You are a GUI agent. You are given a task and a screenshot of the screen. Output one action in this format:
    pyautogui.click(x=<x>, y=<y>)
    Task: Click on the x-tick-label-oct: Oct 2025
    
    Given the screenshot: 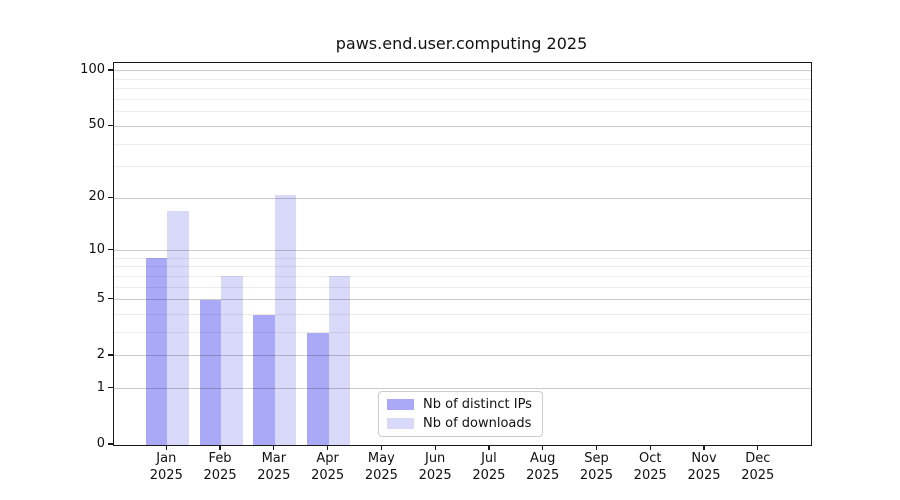 What is the action you would take?
    pyautogui.click(x=650, y=467)
    